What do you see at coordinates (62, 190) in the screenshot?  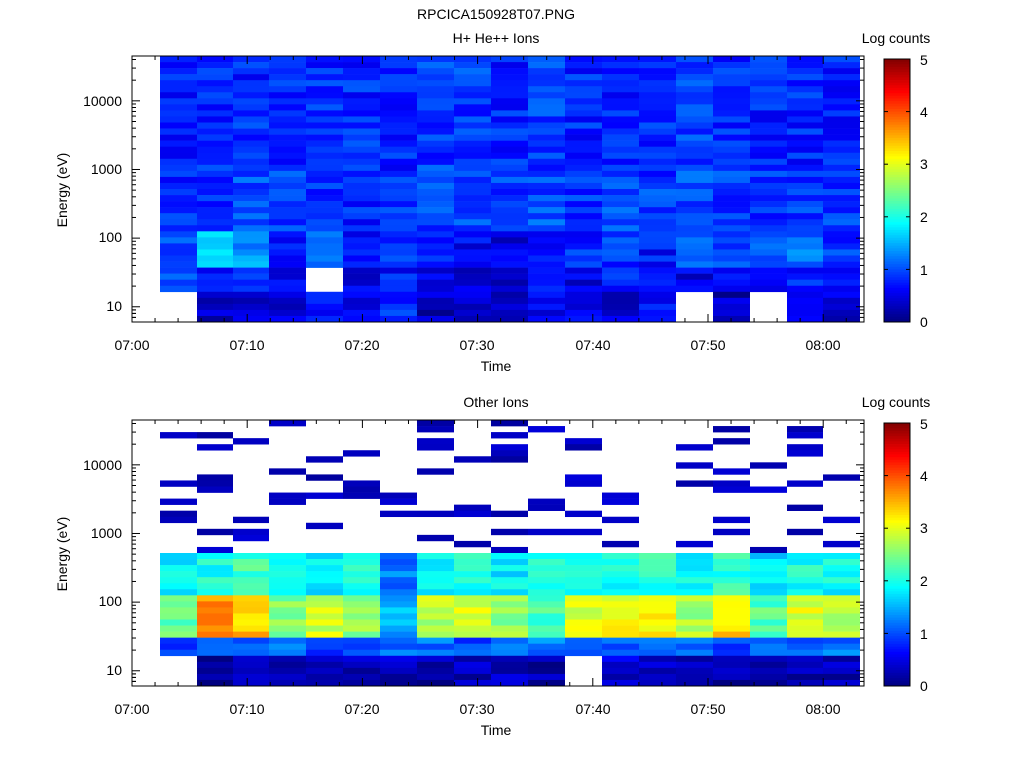 I see `y-axis-label: Energy (eV)` at bounding box center [62, 190].